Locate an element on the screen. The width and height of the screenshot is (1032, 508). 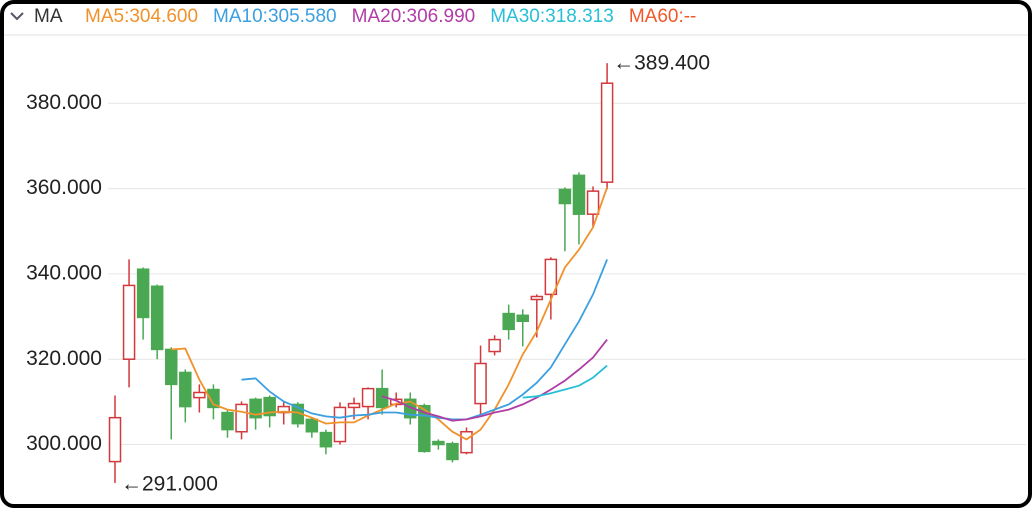
max-annotation: ←389.400 is located at coordinates (661, 63).